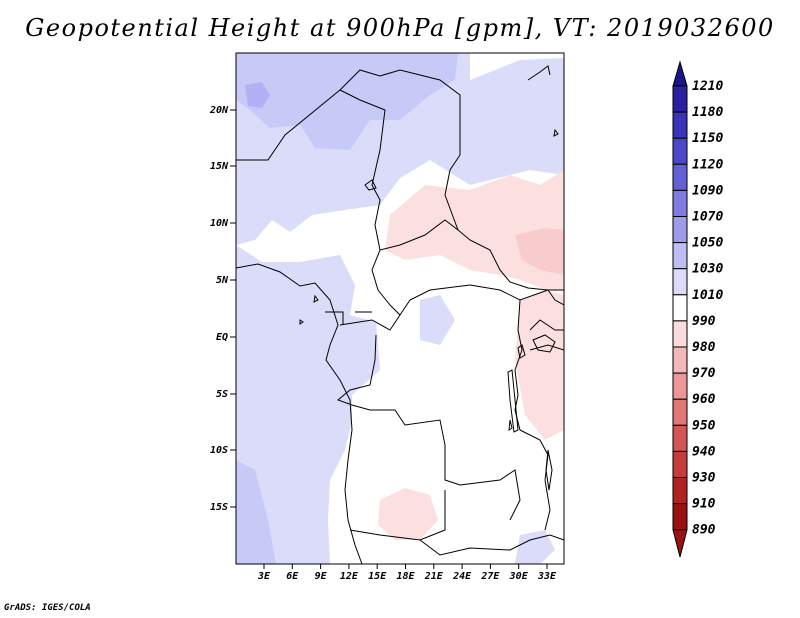  What do you see at coordinates (462, 576) in the screenshot?
I see `lon-tick-label: 24E` at bounding box center [462, 576].